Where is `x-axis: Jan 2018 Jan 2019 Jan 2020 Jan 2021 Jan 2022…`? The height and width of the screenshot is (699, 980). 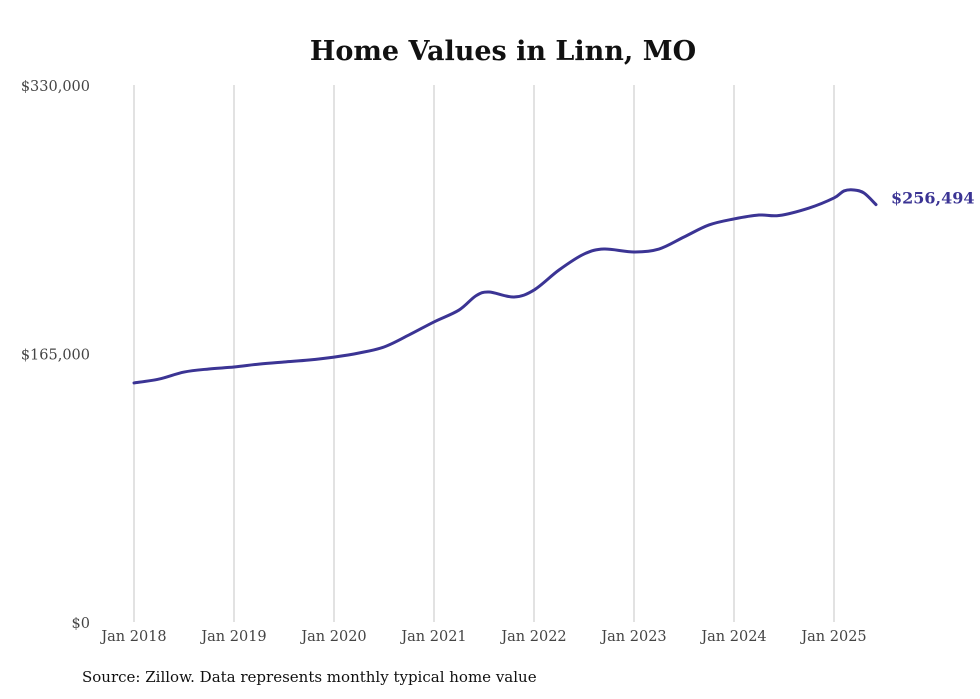 x-axis: Jan 2018 Jan 2019 Jan 2020 Jan 2021 Jan 2022… is located at coordinates (482, 637).